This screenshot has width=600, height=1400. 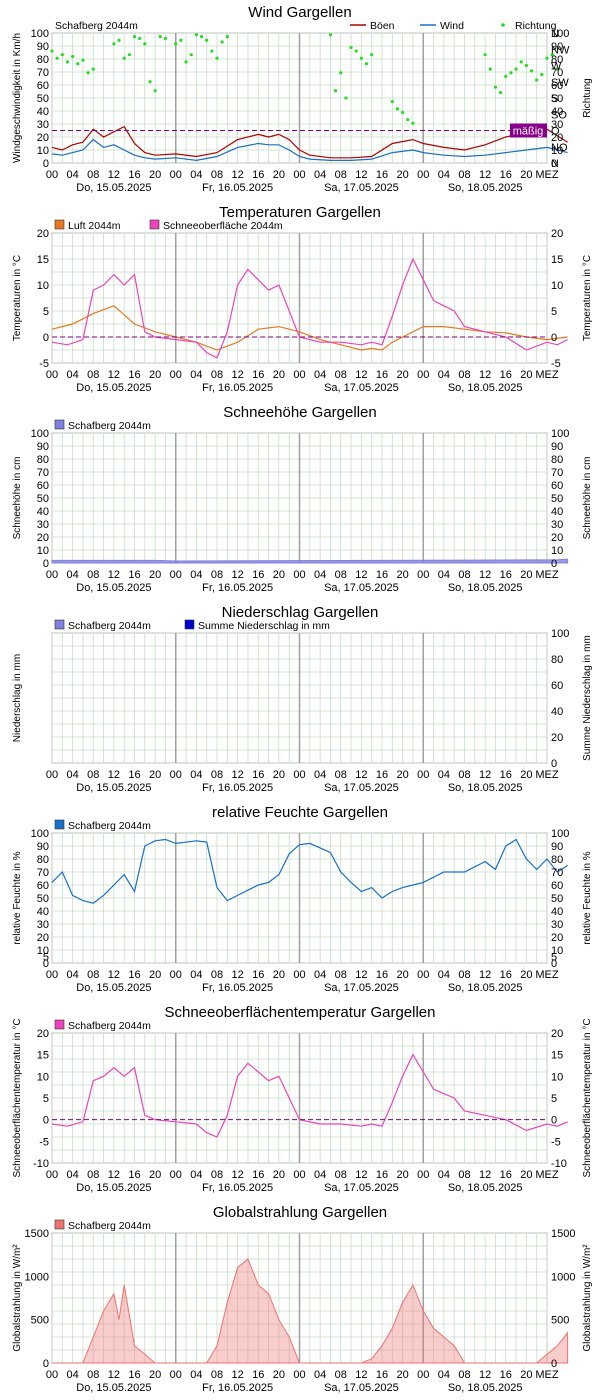 I want to click on legend-label: Summe Niederschlag in mm, so click(x=264, y=626).